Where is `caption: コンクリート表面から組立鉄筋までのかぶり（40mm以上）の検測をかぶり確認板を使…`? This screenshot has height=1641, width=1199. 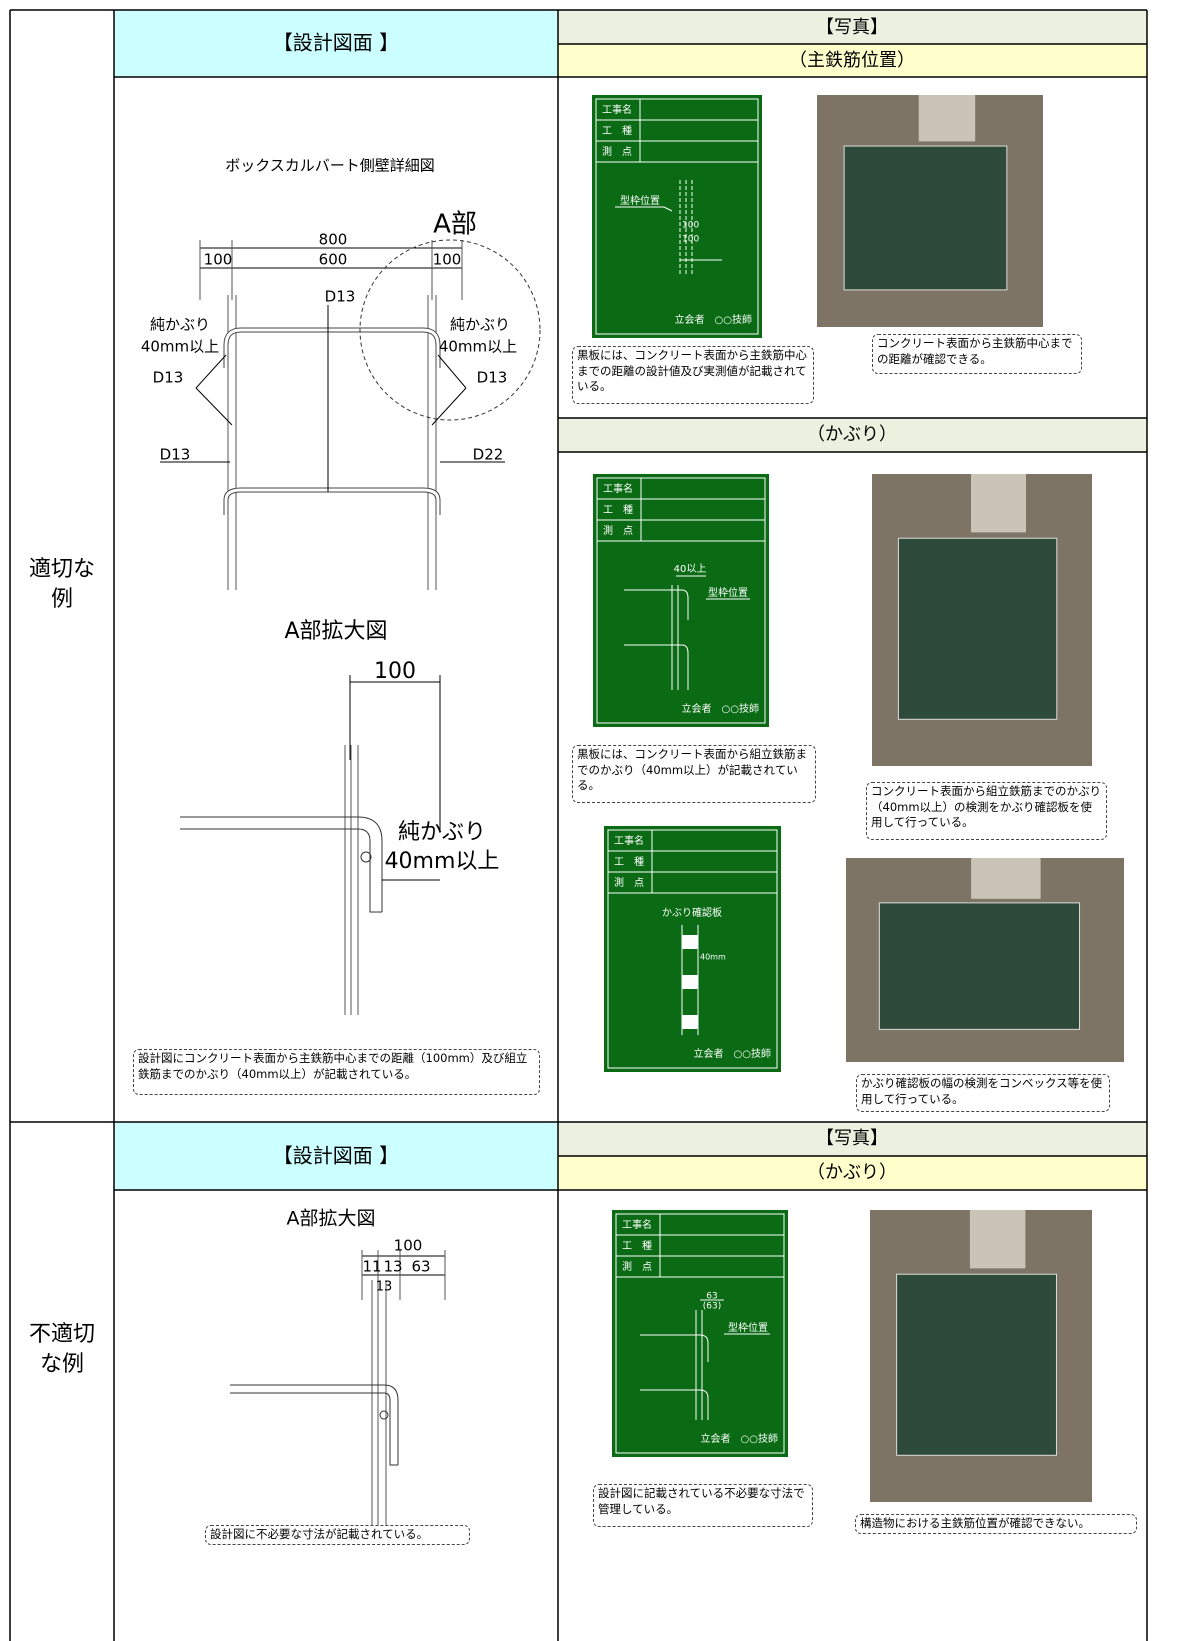 caption: コンクリート表面から組立鉄筋までのかぶり（40mm以上）の検測をかぶり確認板を使… is located at coordinates (986, 811).